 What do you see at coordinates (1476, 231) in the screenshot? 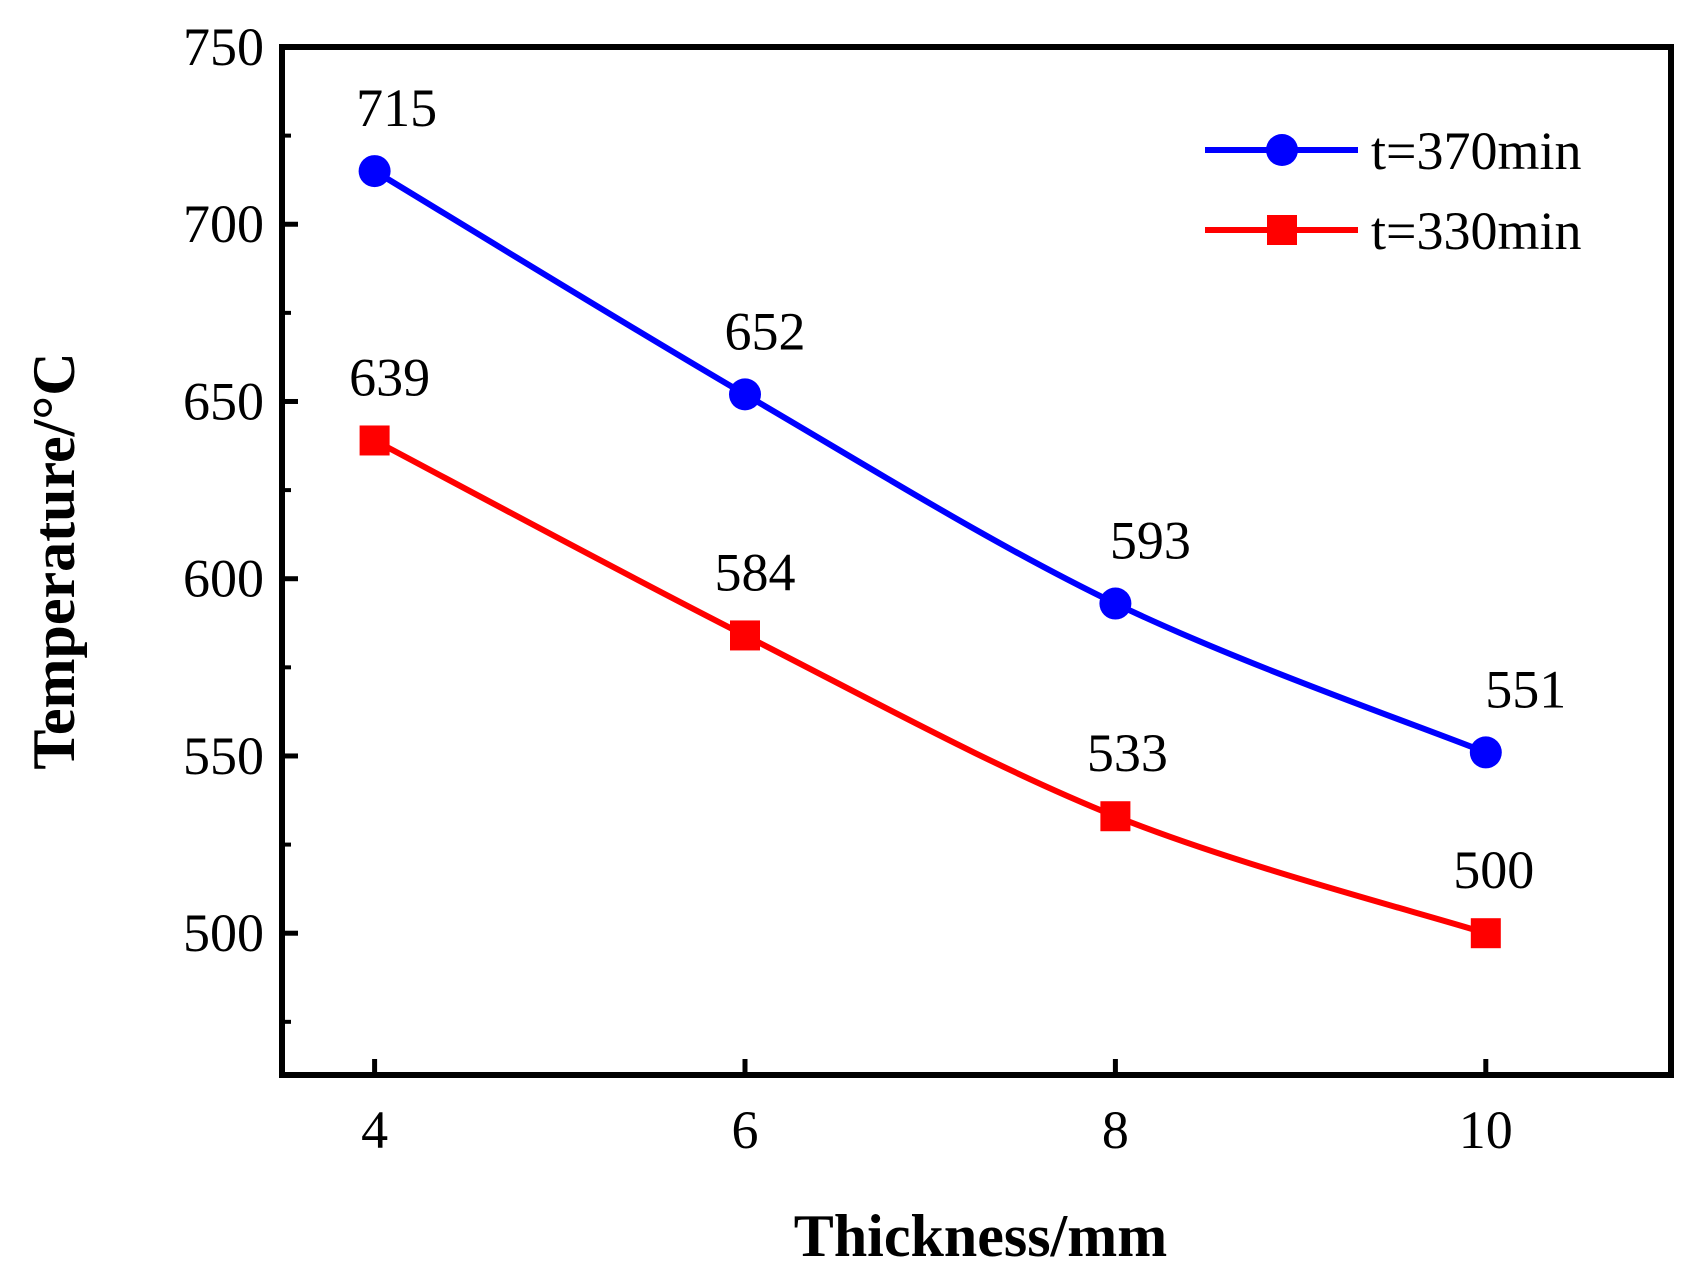
I see `legend-label-1: t=330min` at bounding box center [1476, 231].